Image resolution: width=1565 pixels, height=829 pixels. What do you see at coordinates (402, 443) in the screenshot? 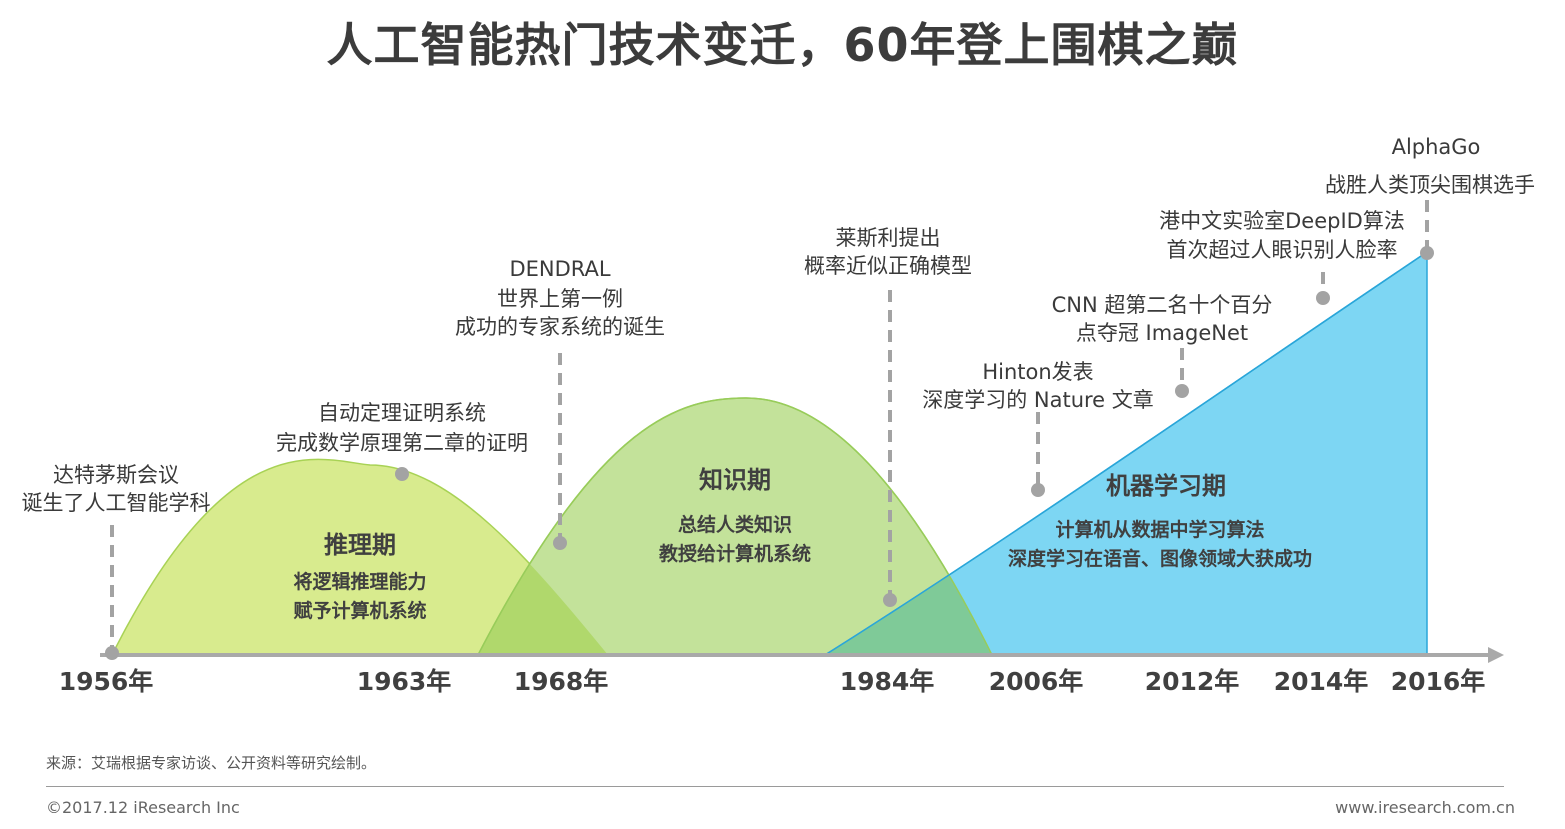
I see `milestone-1963-line2: 完成数学原理第二章的证明` at bounding box center [402, 443].